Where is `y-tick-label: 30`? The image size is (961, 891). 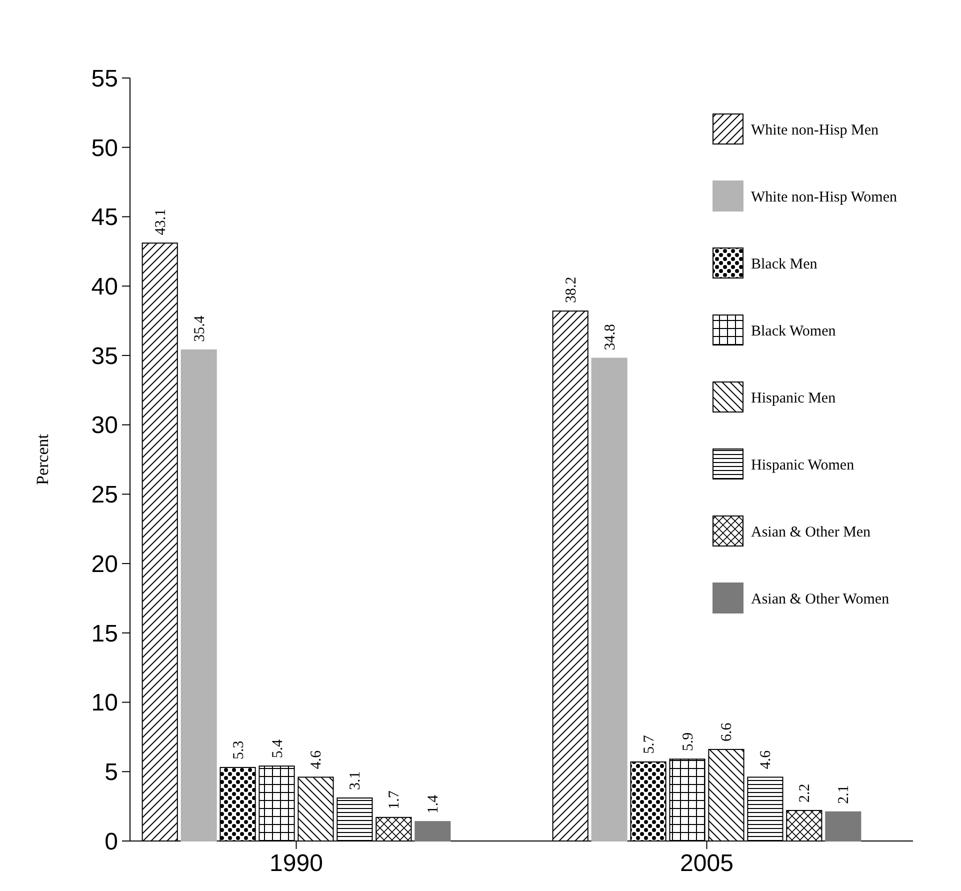
y-tick-label: 30 is located at coordinates (104, 426).